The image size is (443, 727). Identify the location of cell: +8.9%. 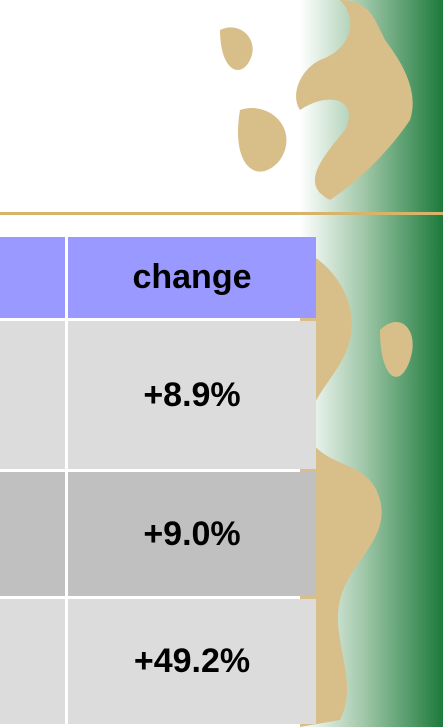
(192, 395).